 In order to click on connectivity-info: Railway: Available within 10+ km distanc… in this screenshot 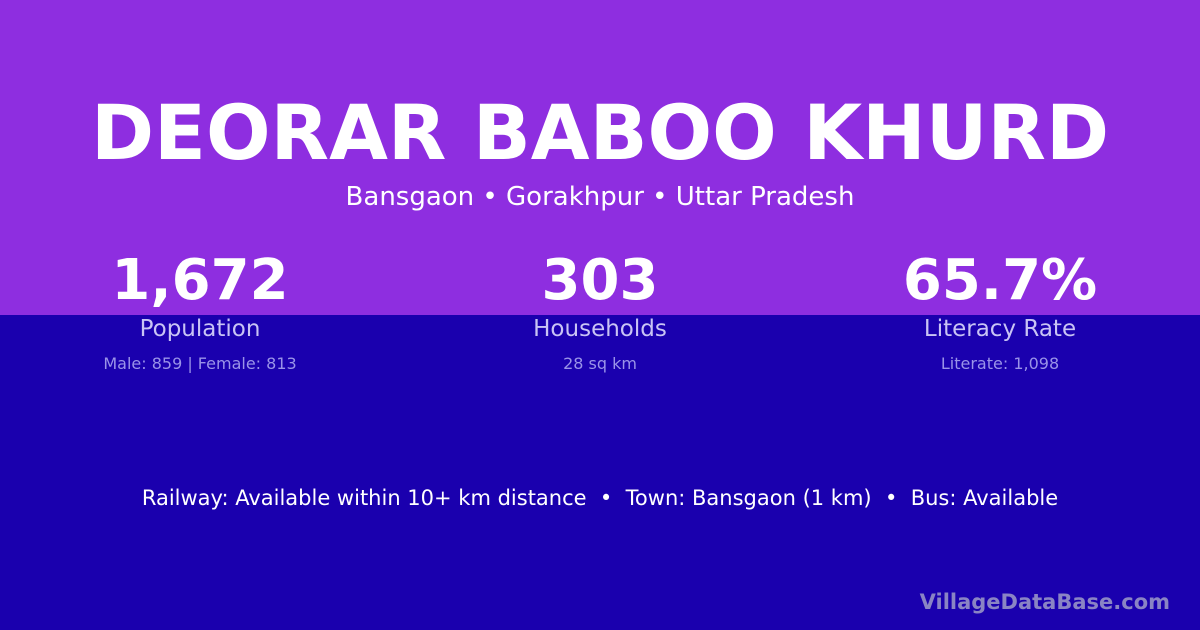, I will do `click(600, 498)`.